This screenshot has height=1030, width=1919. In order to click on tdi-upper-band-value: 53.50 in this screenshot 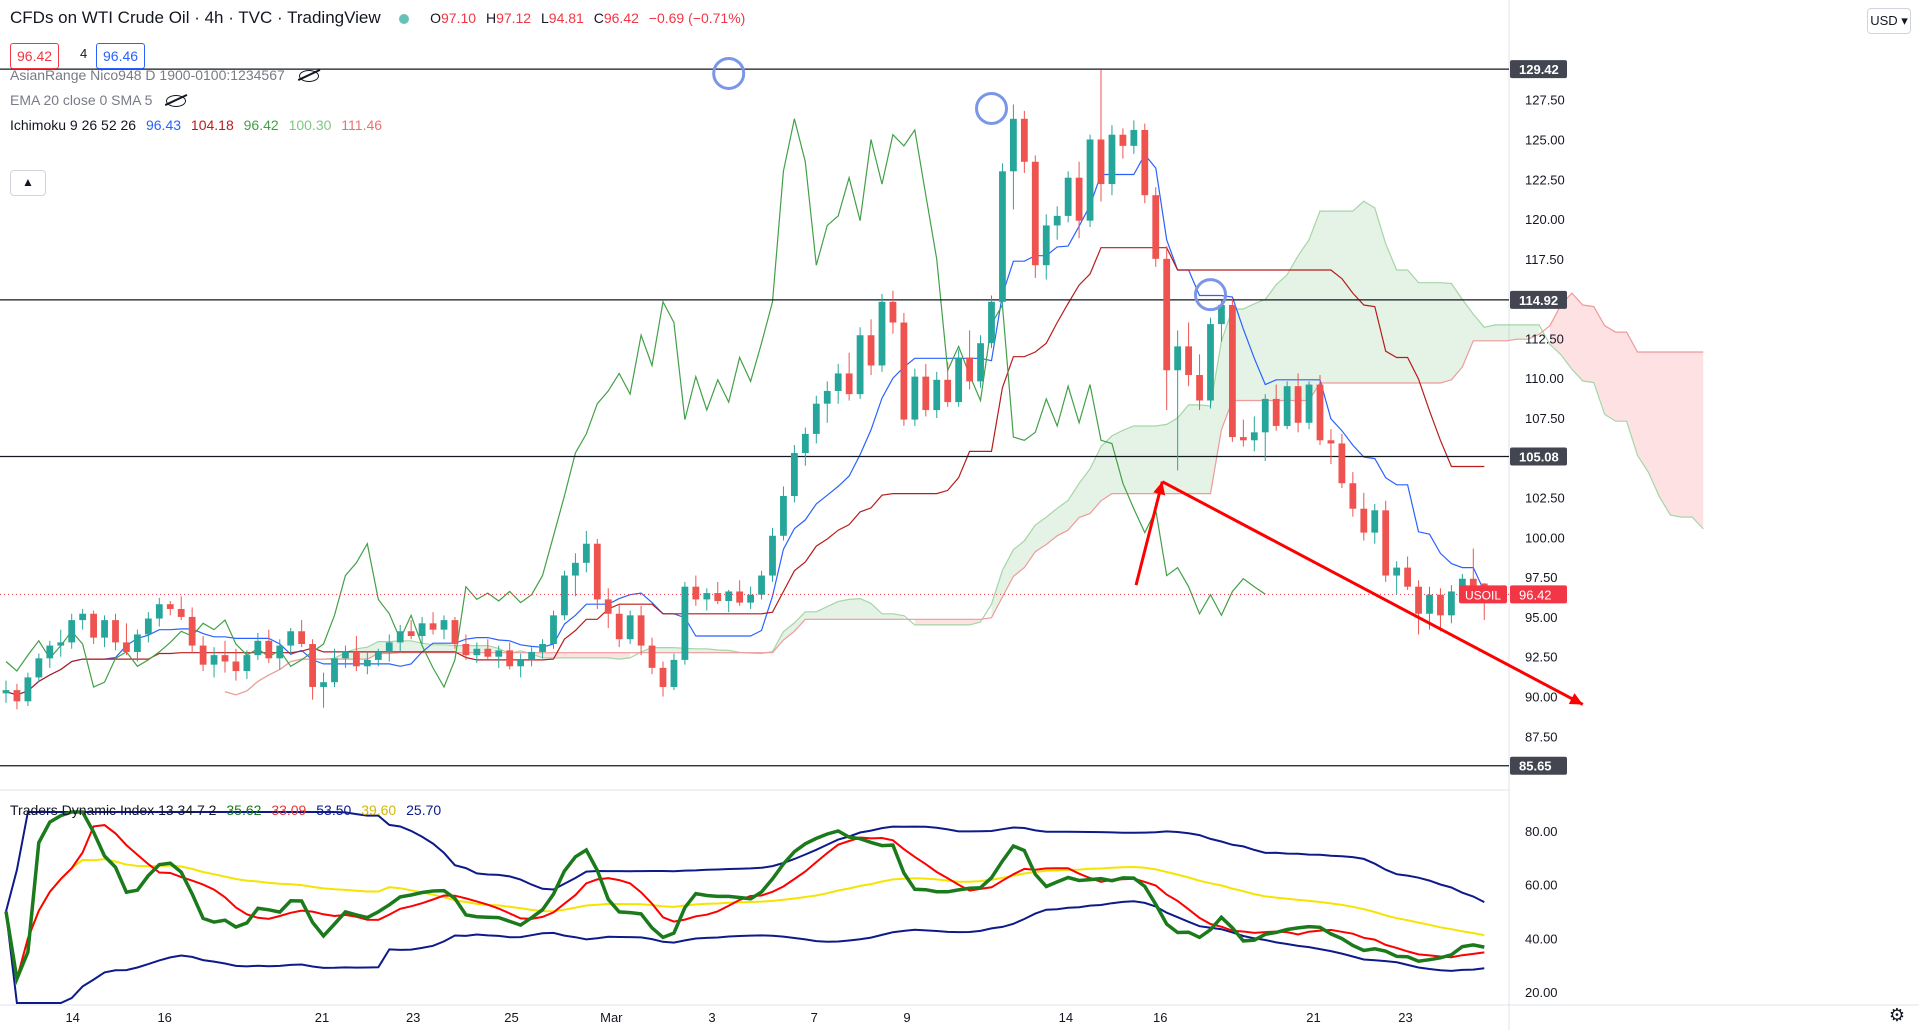, I will do `click(334, 810)`.